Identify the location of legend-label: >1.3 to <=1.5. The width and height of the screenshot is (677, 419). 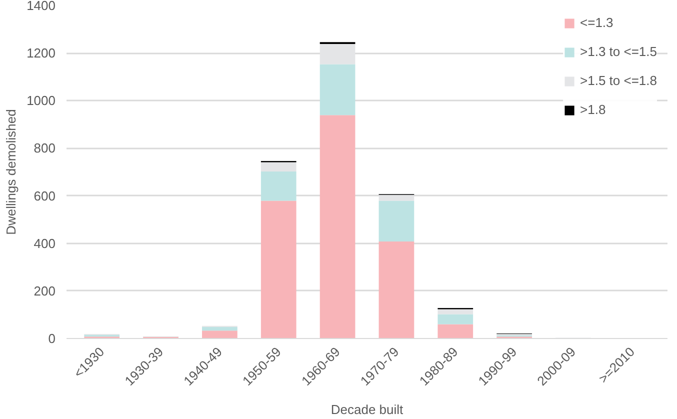
(618, 51).